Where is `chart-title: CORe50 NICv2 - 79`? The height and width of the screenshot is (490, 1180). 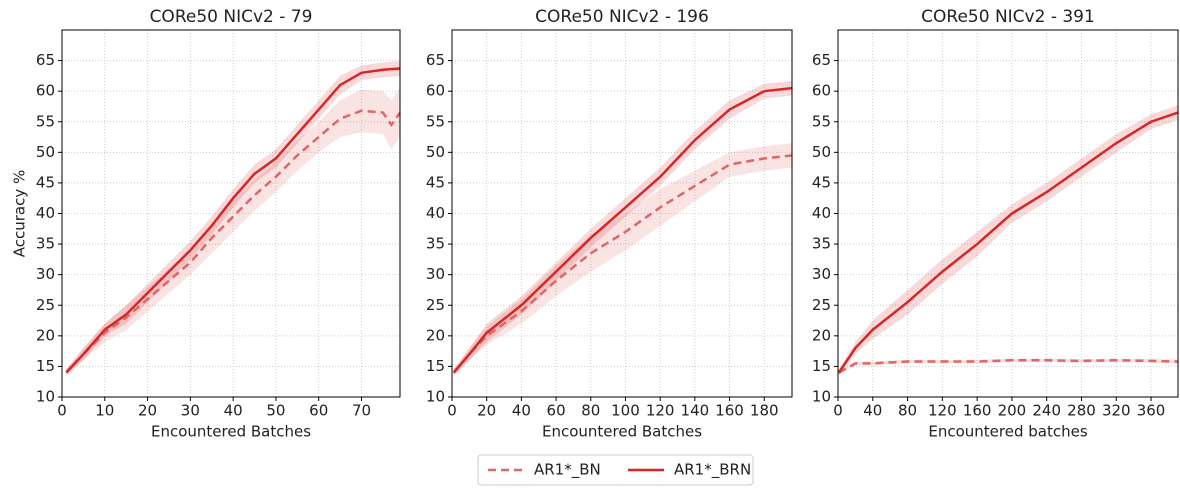
chart-title: CORe50 NICv2 - 79 is located at coordinates (231, 17).